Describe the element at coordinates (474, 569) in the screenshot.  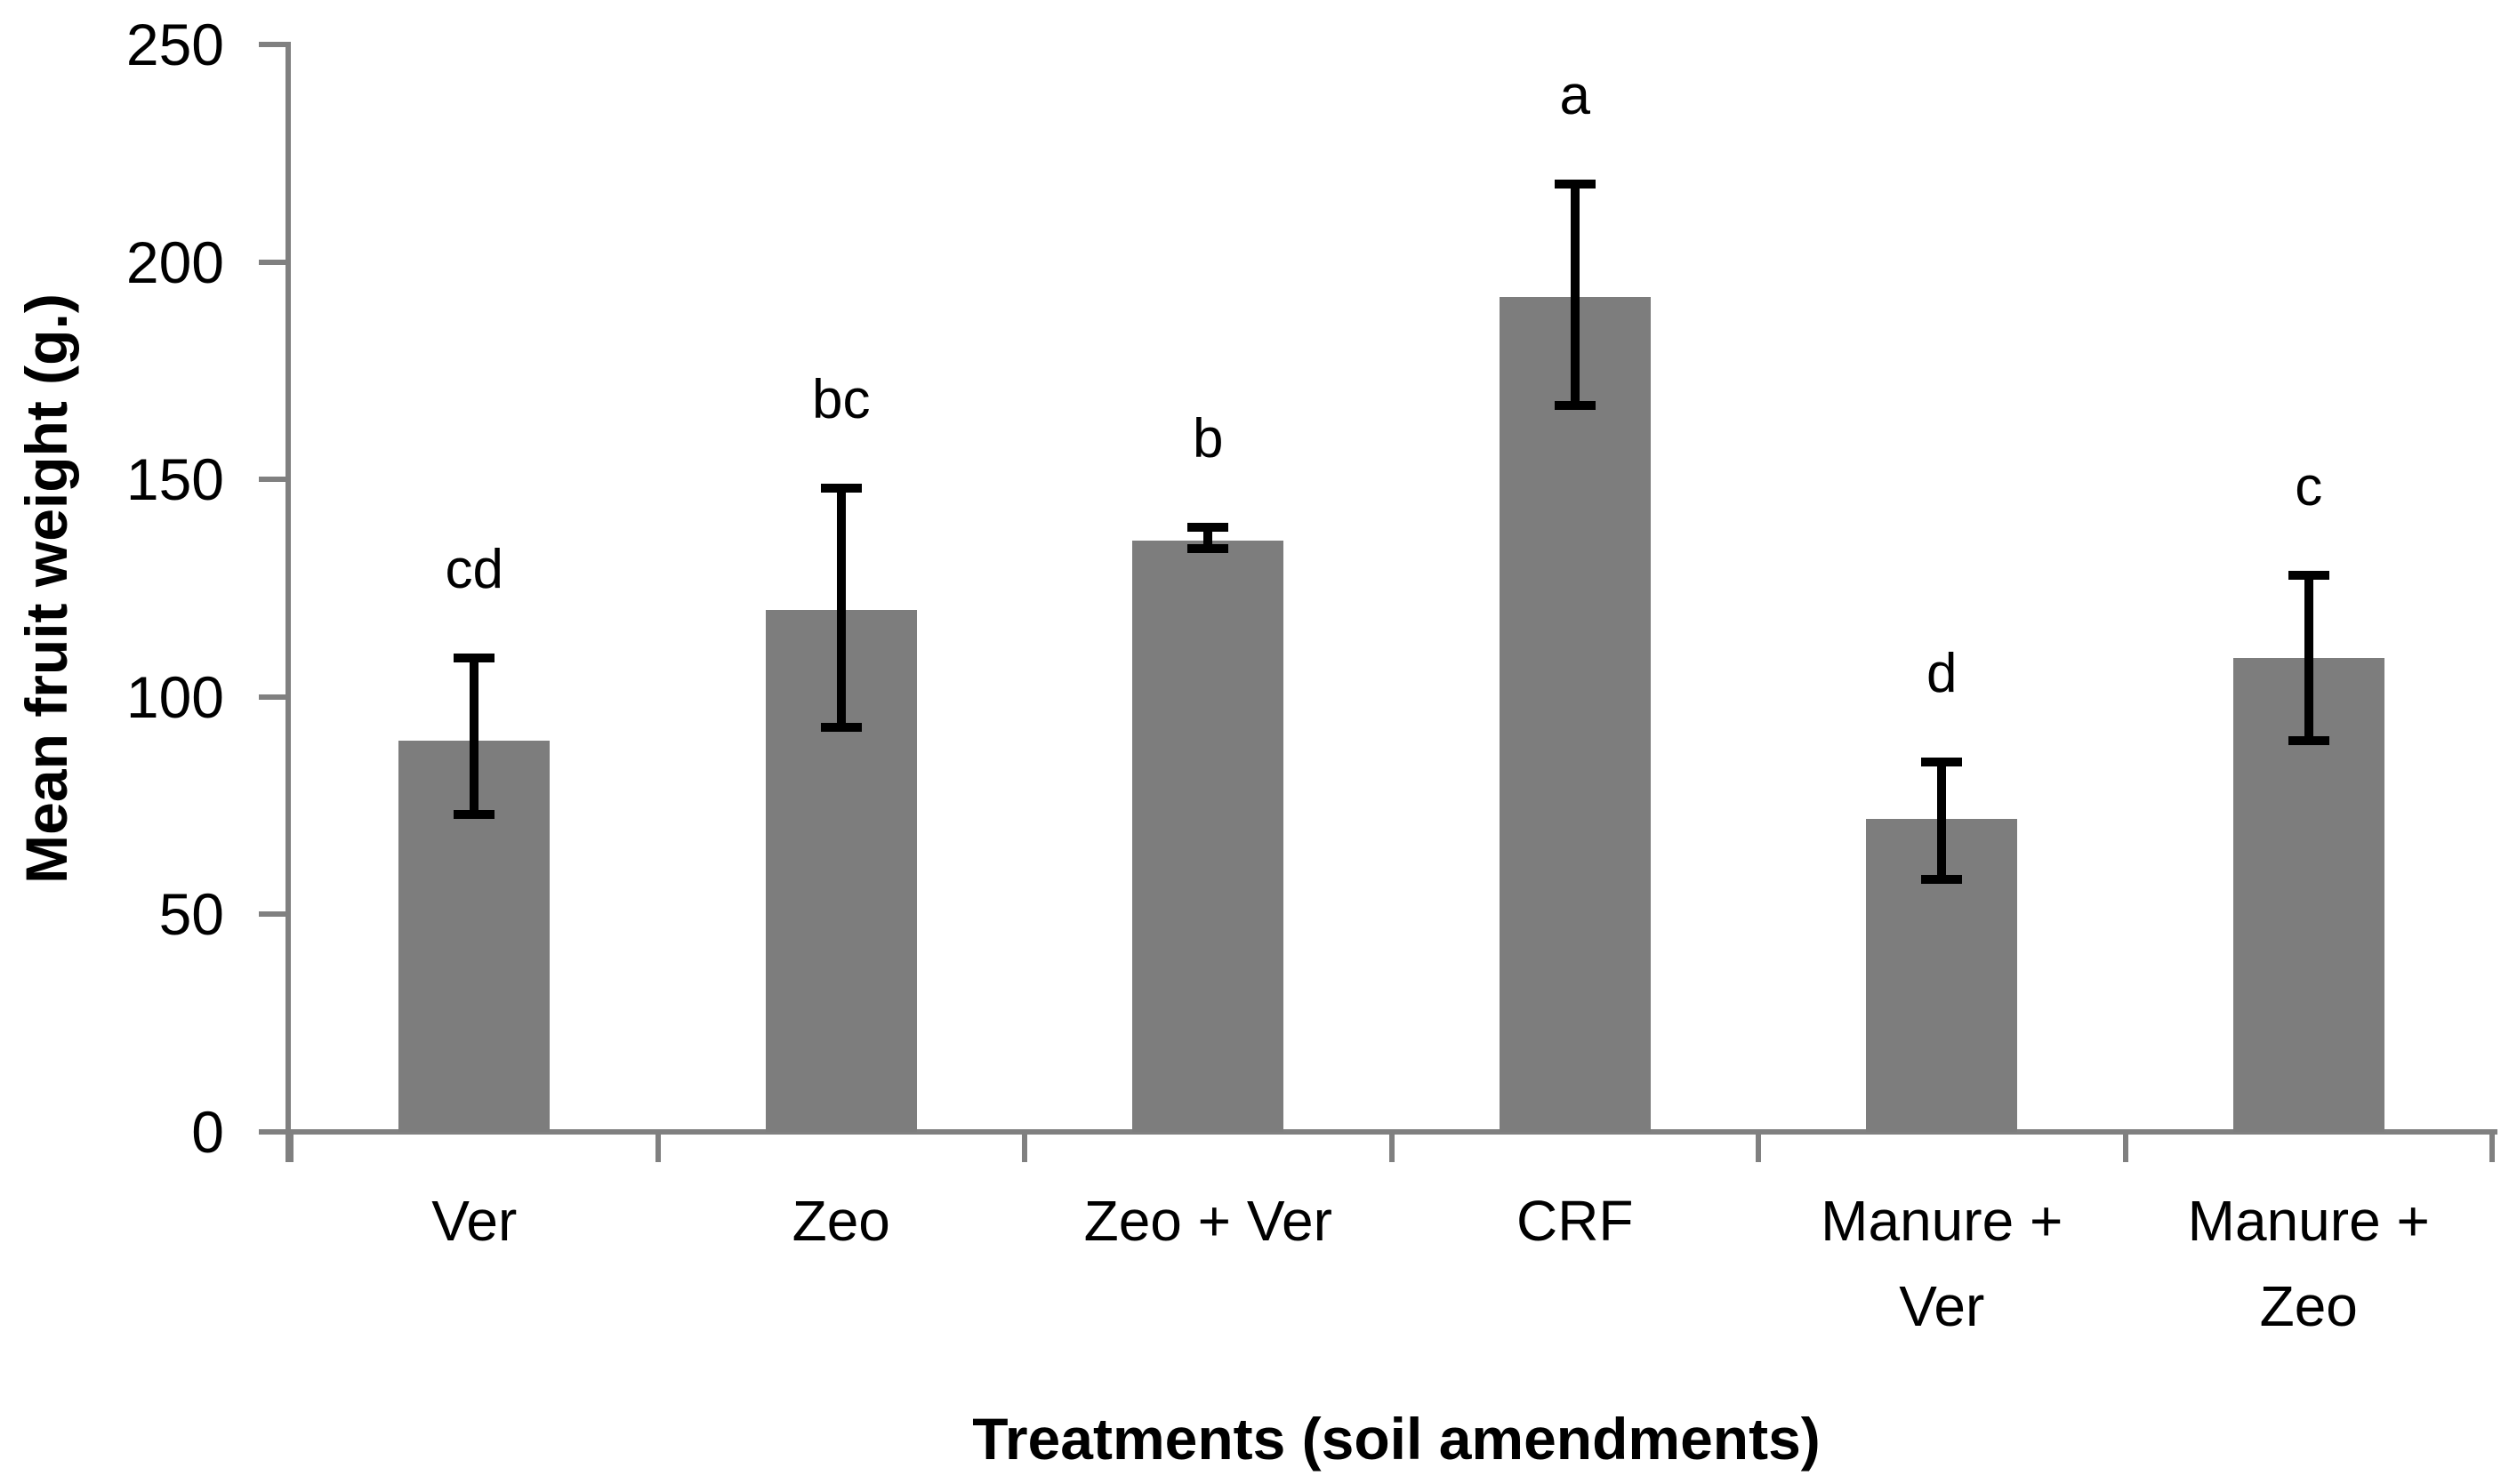
I see `significance-letter: cd` at that location.